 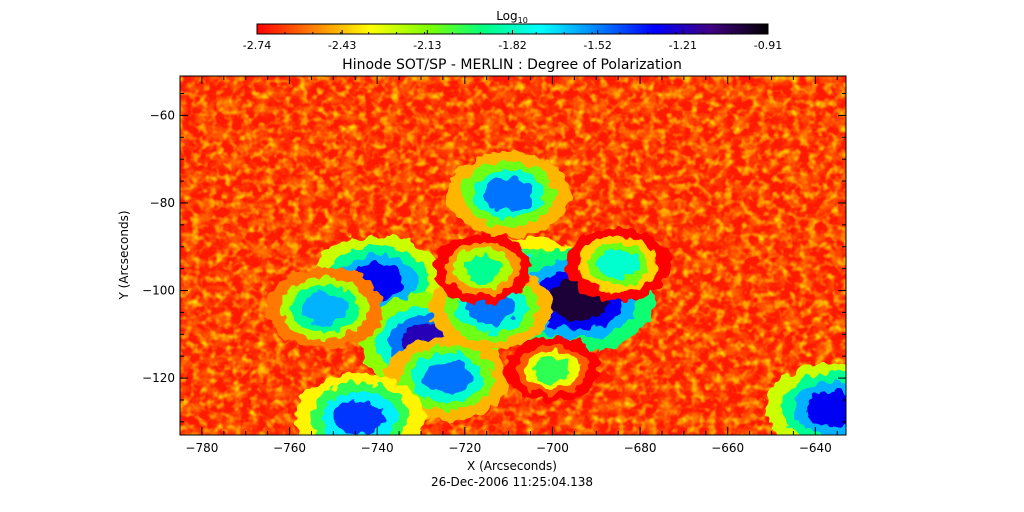 What do you see at coordinates (158, 291) in the screenshot?
I see `y-tick-label: −100` at bounding box center [158, 291].